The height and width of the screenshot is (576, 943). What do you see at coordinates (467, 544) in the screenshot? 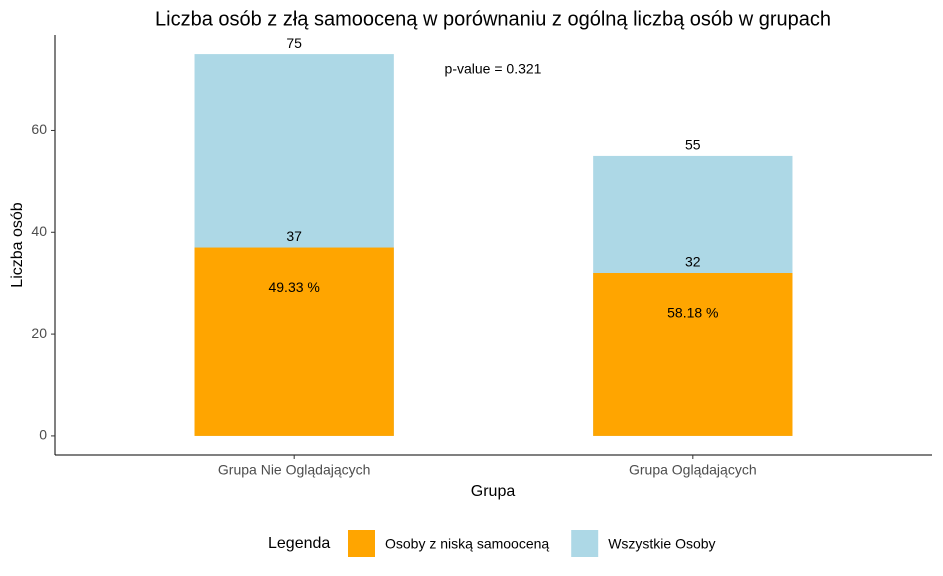
I see `legend-label: Osoby z niską samooceną` at bounding box center [467, 544].